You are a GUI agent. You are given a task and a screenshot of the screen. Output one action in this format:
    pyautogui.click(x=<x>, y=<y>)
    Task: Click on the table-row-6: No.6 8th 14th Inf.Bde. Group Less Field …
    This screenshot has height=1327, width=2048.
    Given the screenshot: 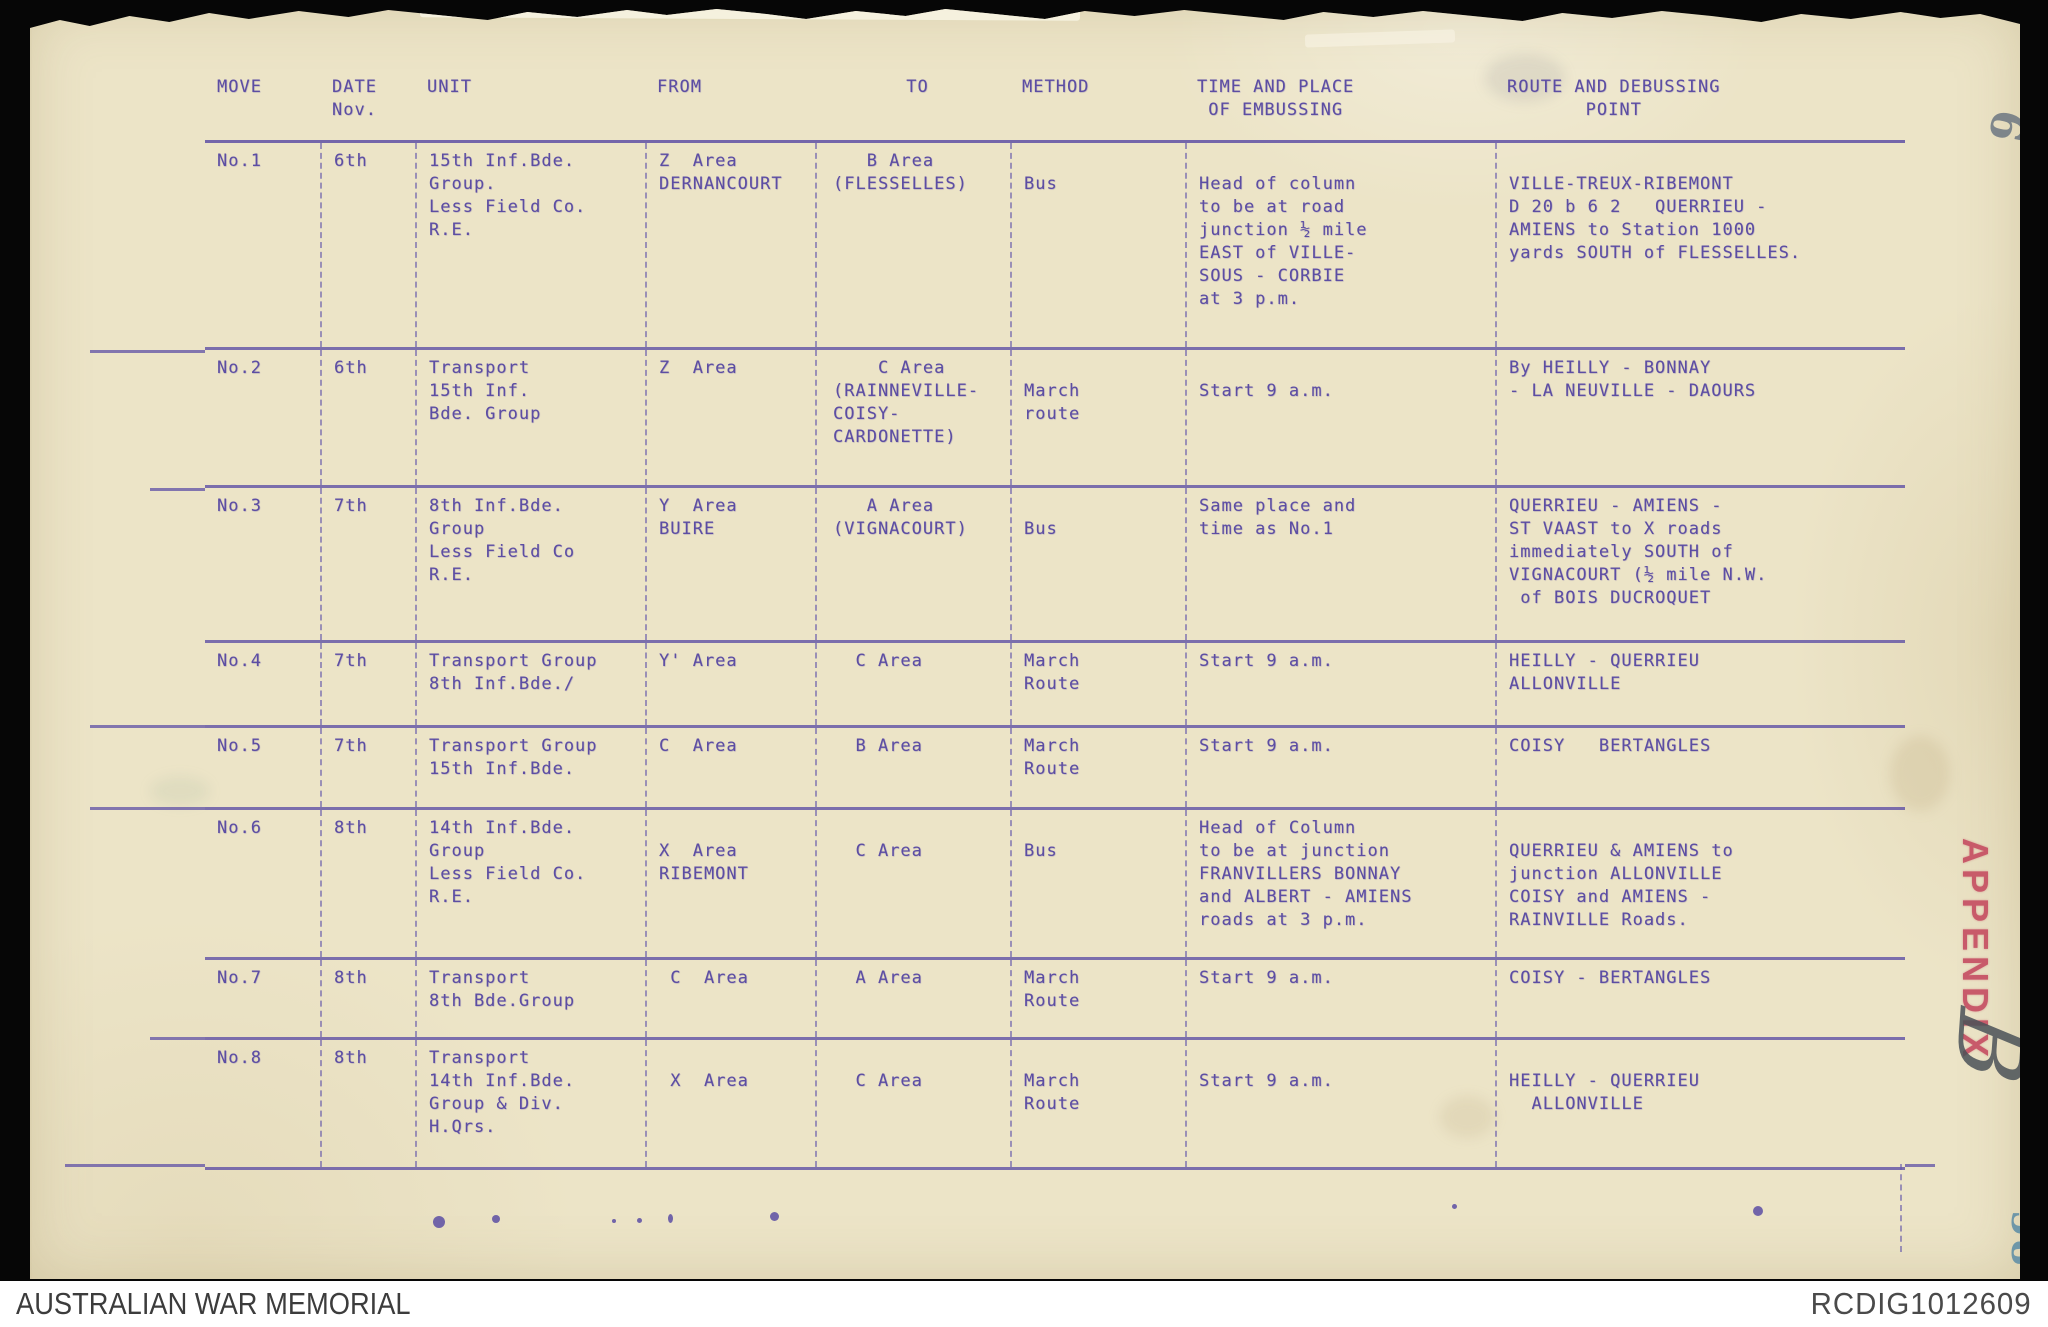 What is the action you would take?
    pyautogui.click(x=1055, y=885)
    